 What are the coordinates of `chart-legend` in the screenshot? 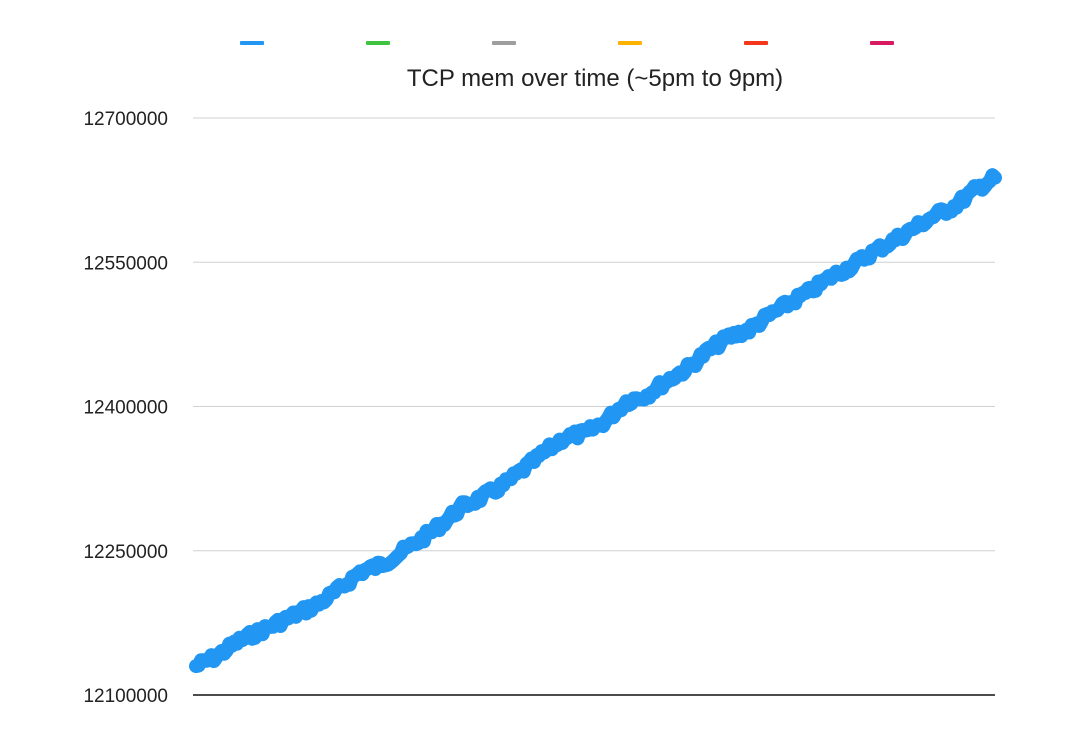 It's located at (567, 43).